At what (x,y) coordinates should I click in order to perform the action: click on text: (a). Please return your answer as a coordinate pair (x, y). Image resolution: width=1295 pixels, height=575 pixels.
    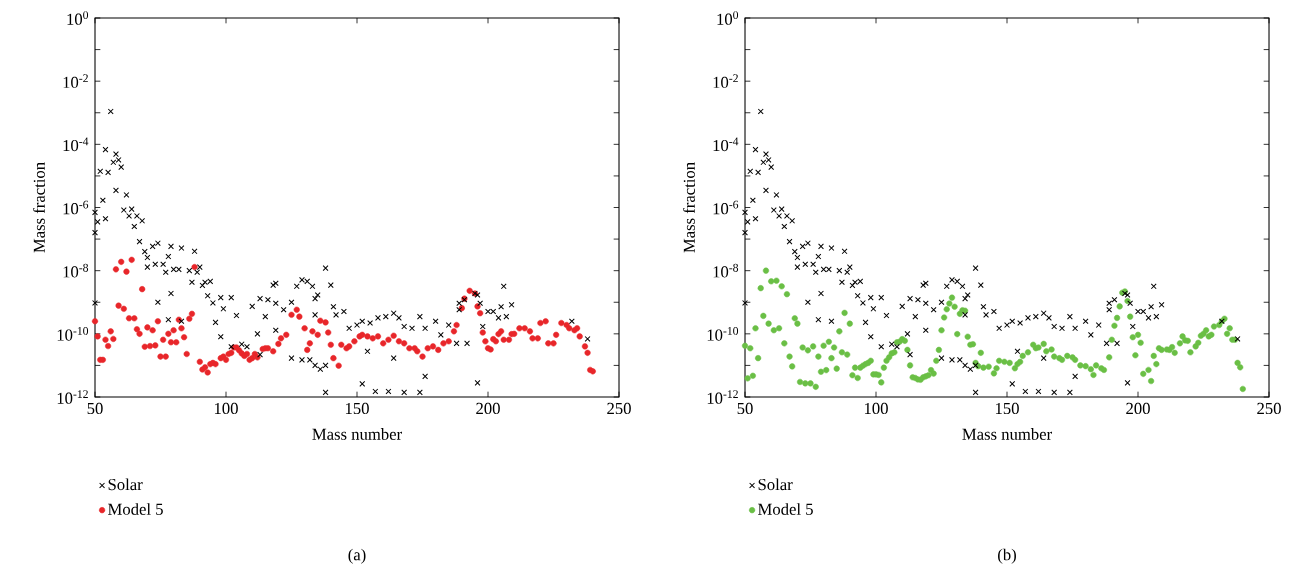
    Looking at the image, I should click on (357, 556).